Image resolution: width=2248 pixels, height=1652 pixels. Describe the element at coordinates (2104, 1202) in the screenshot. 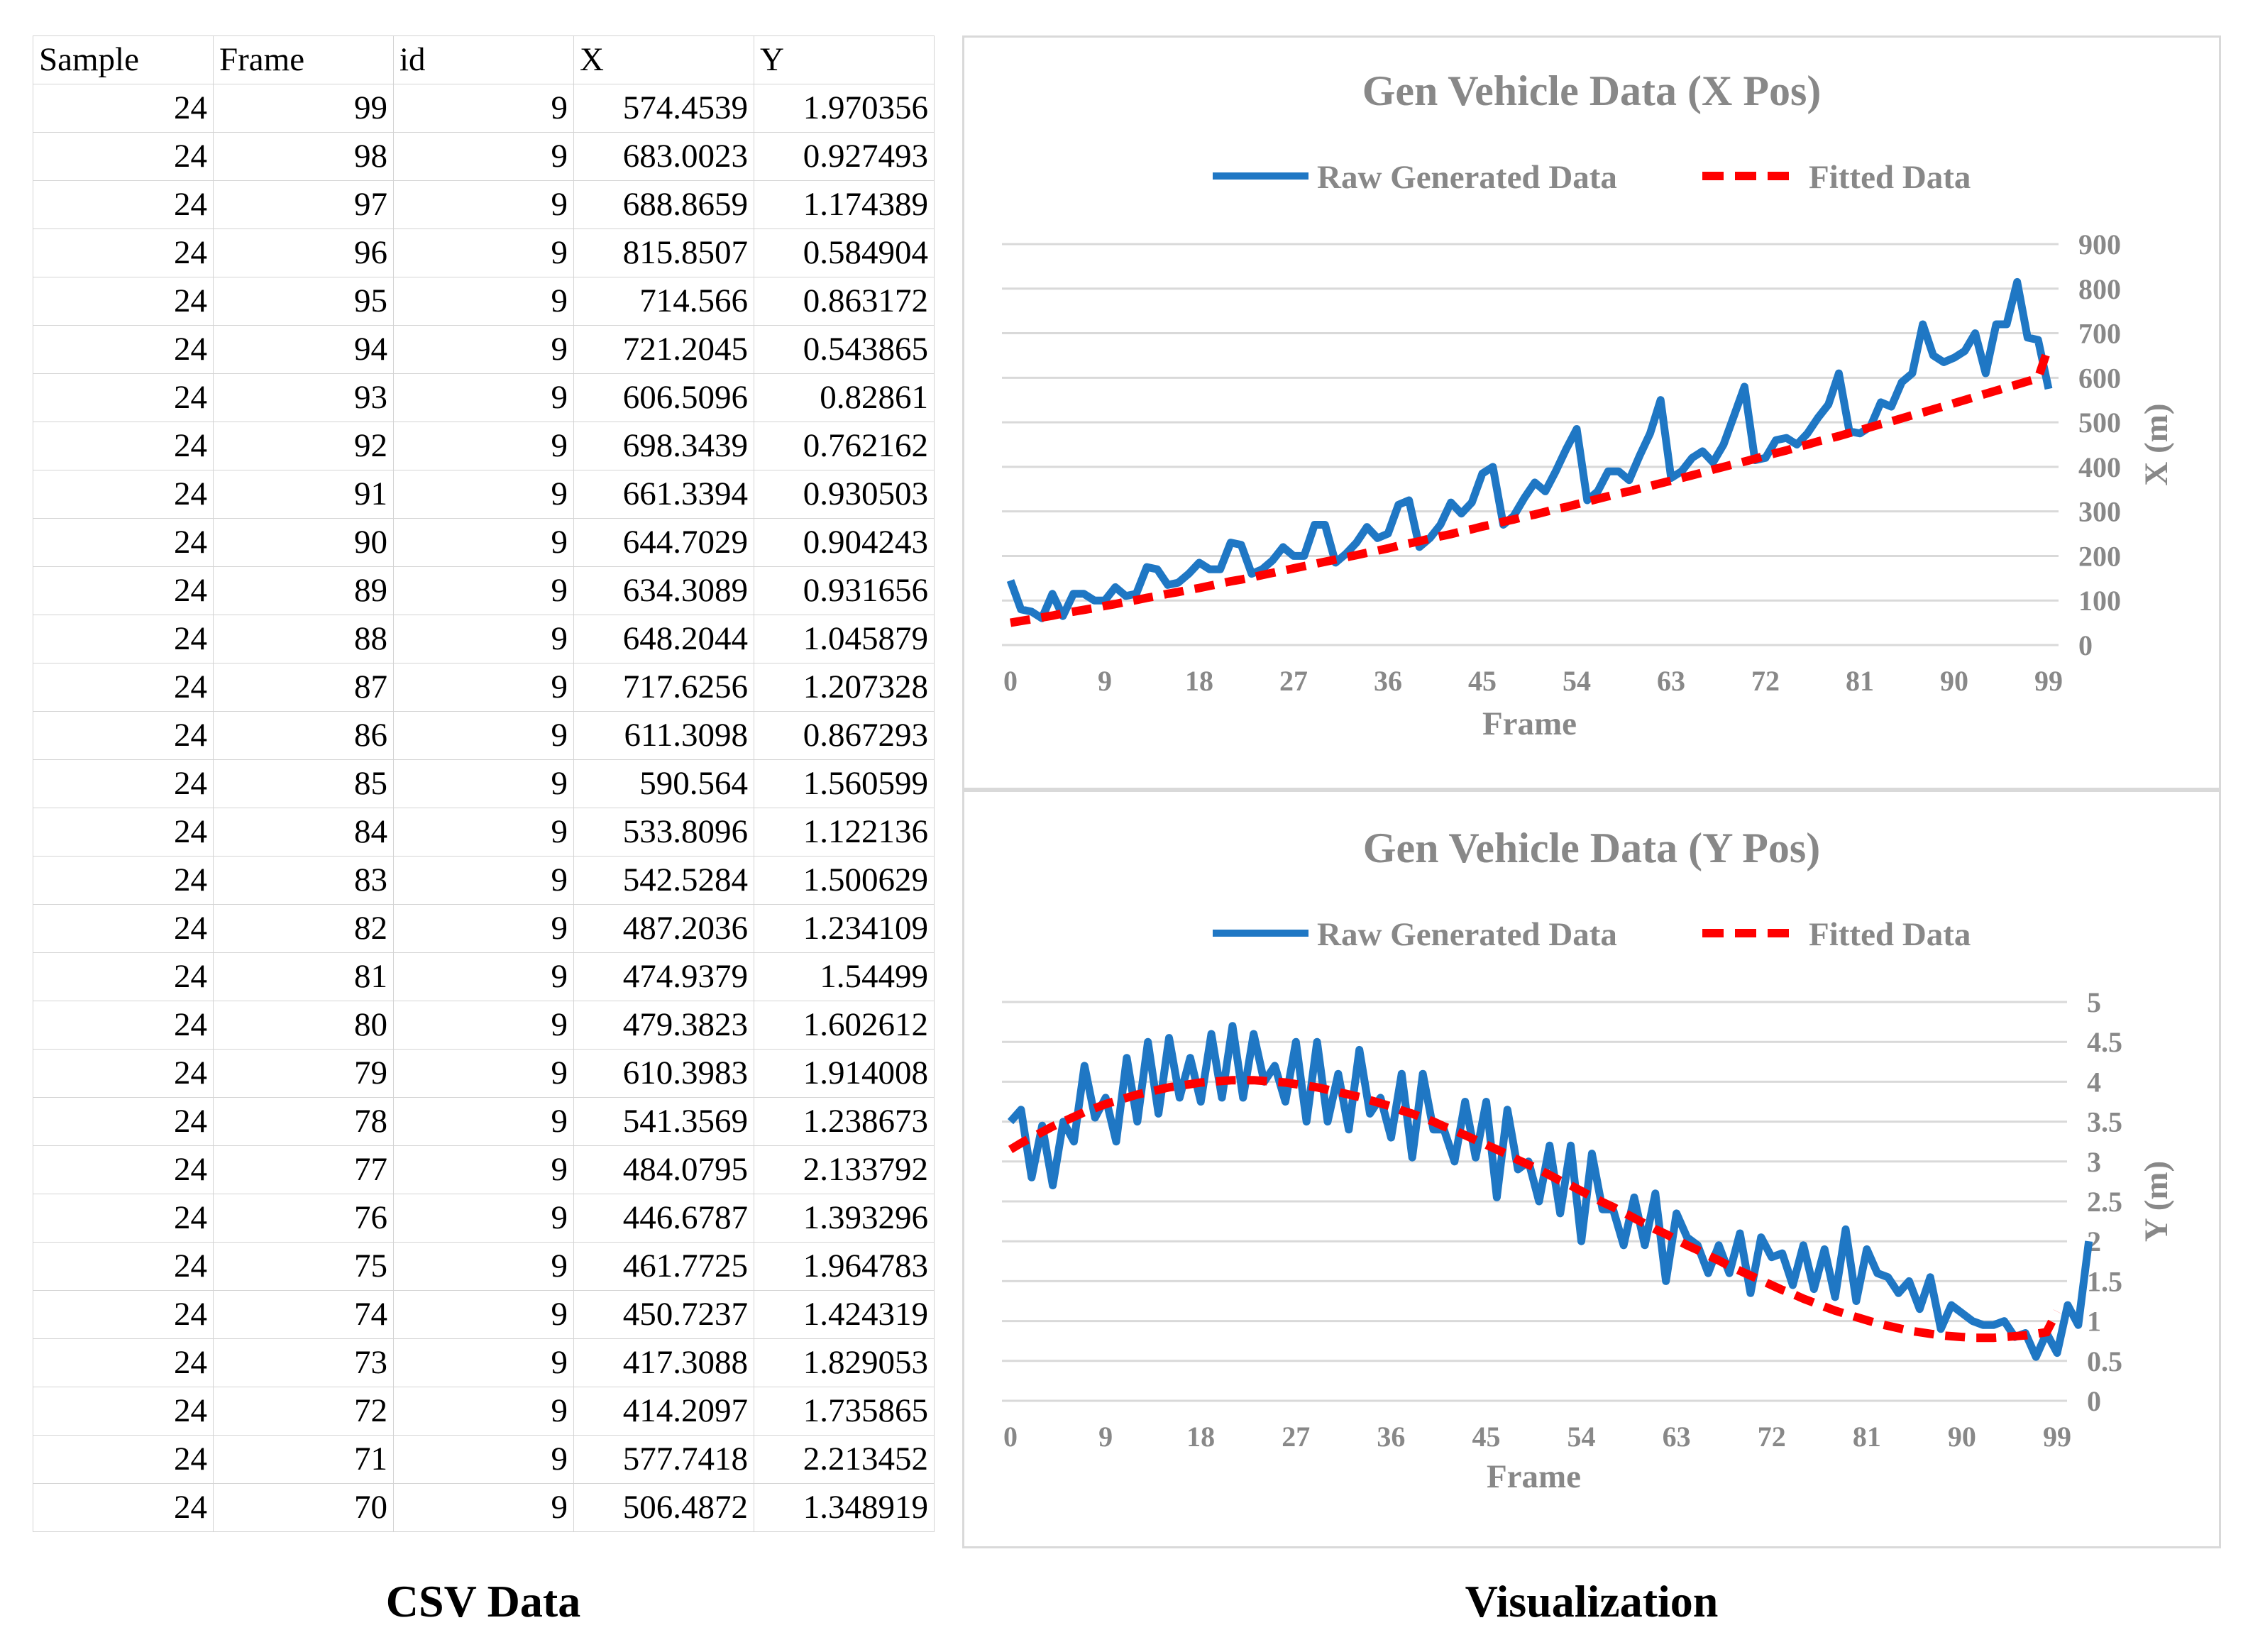

I see `y-tick-label: 2.5` at that location.